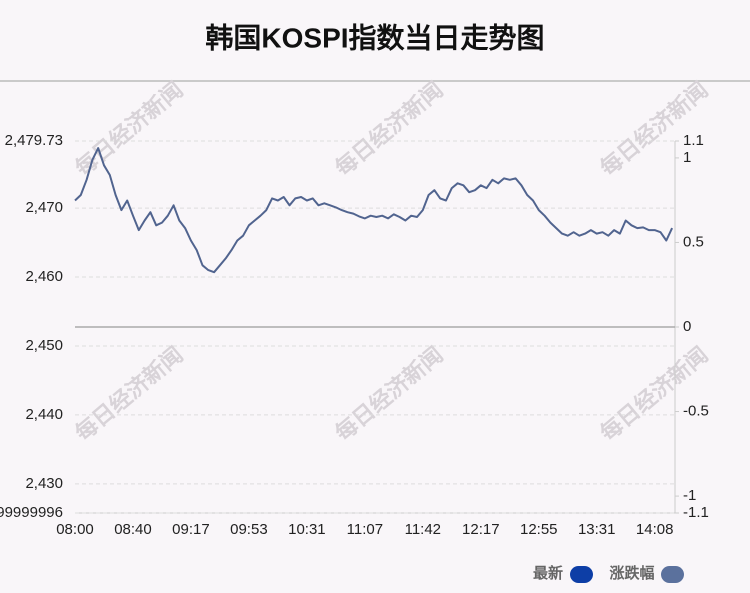  What do you see at coordinates (374, 37) in the screenshot?
I see `chart-title: 韩国KOSPI指数当日走势图` at bounding box center [374, 37].